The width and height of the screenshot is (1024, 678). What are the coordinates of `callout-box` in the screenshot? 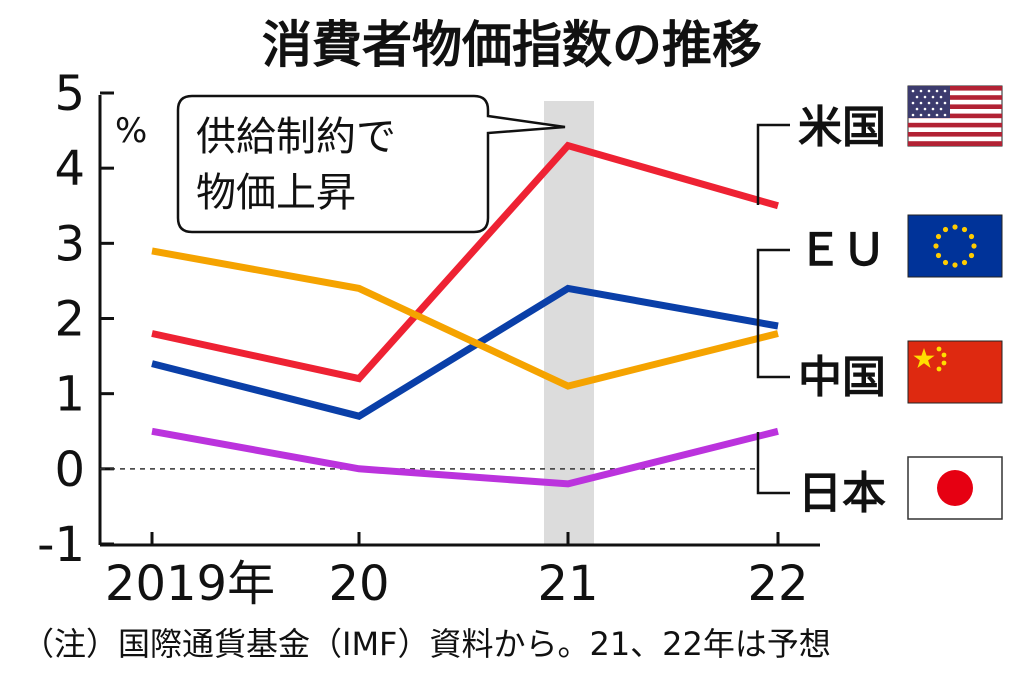 It's located at (371, 164).